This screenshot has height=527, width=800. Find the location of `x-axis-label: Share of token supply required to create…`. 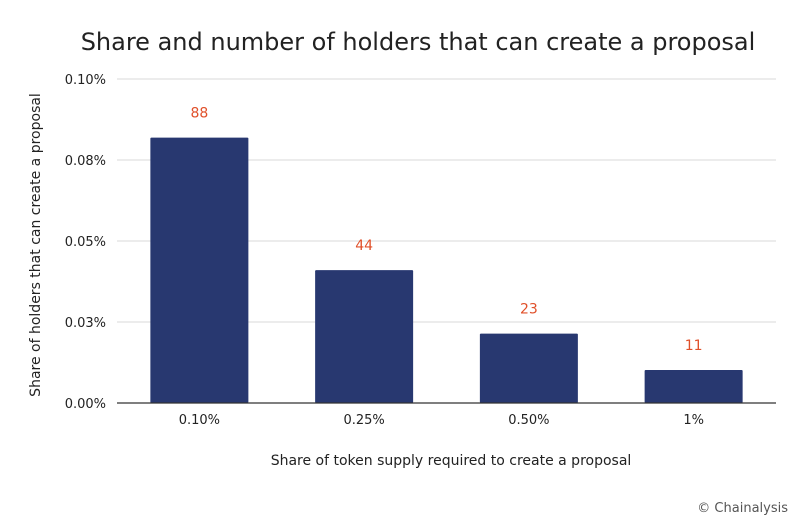

x-axis-label: Share of token supply required to create… is located at coordinates (451, 461).